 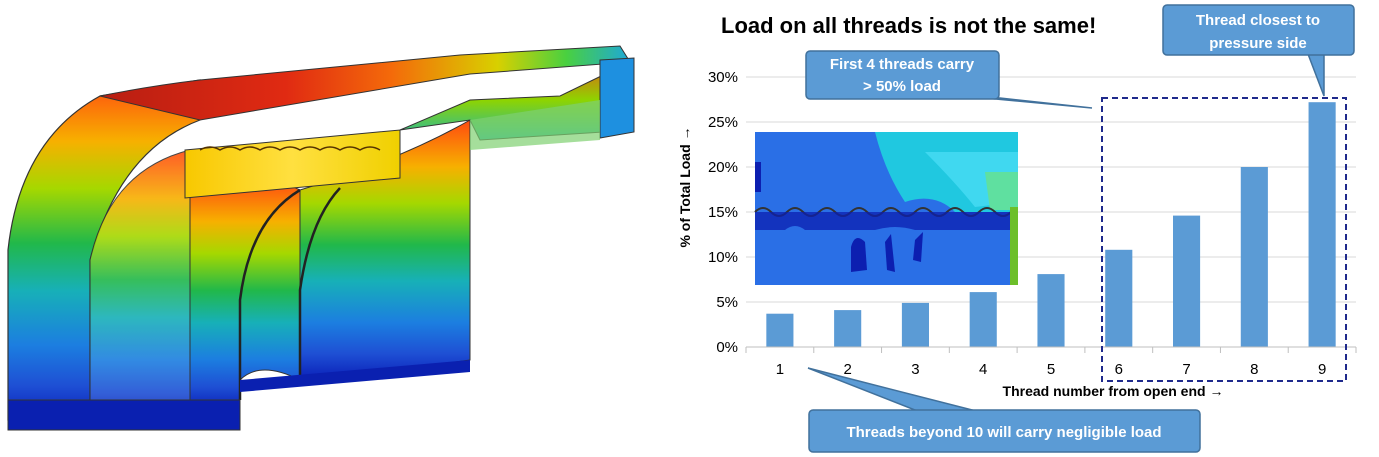 What do you see at coordinates (902, 64) in the screenshot?
I see `callout-first-4-line-1: First 4 threads carry` at bounding box center [902, 64].